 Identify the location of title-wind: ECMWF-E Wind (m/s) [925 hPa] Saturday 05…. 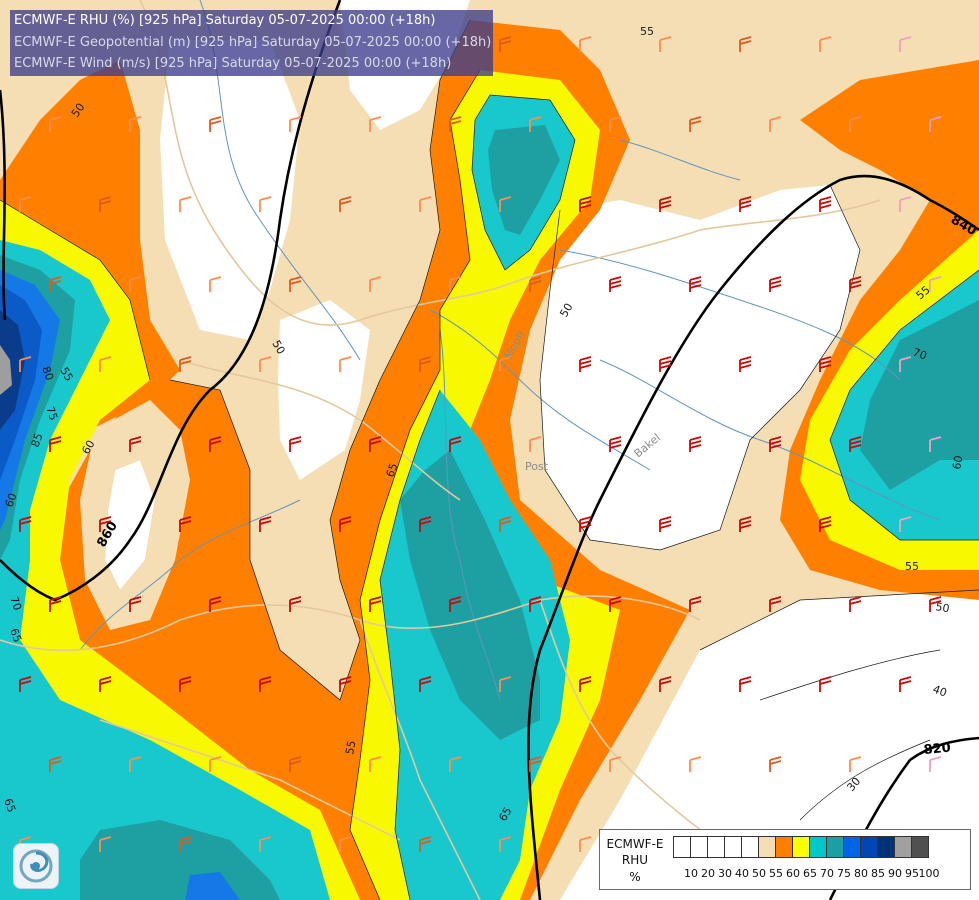
(233, 63).